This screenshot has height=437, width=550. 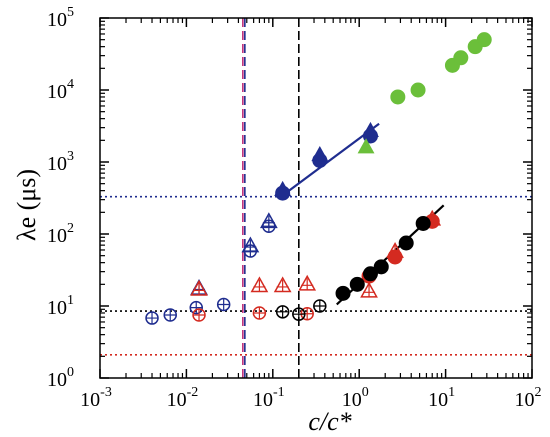 I want to click on y-tick-label: 10², so click(x=60, y=234).